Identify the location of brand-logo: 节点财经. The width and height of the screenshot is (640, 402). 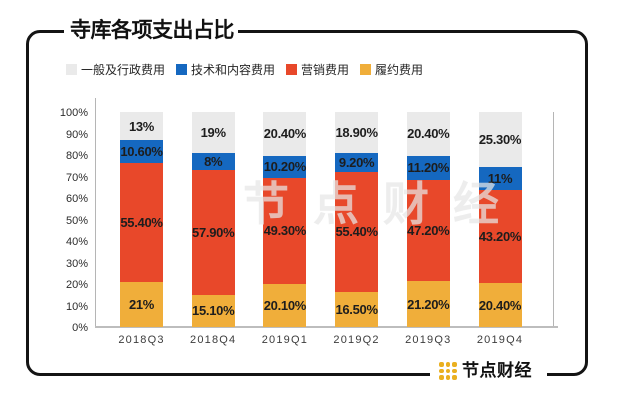
(485, 371).